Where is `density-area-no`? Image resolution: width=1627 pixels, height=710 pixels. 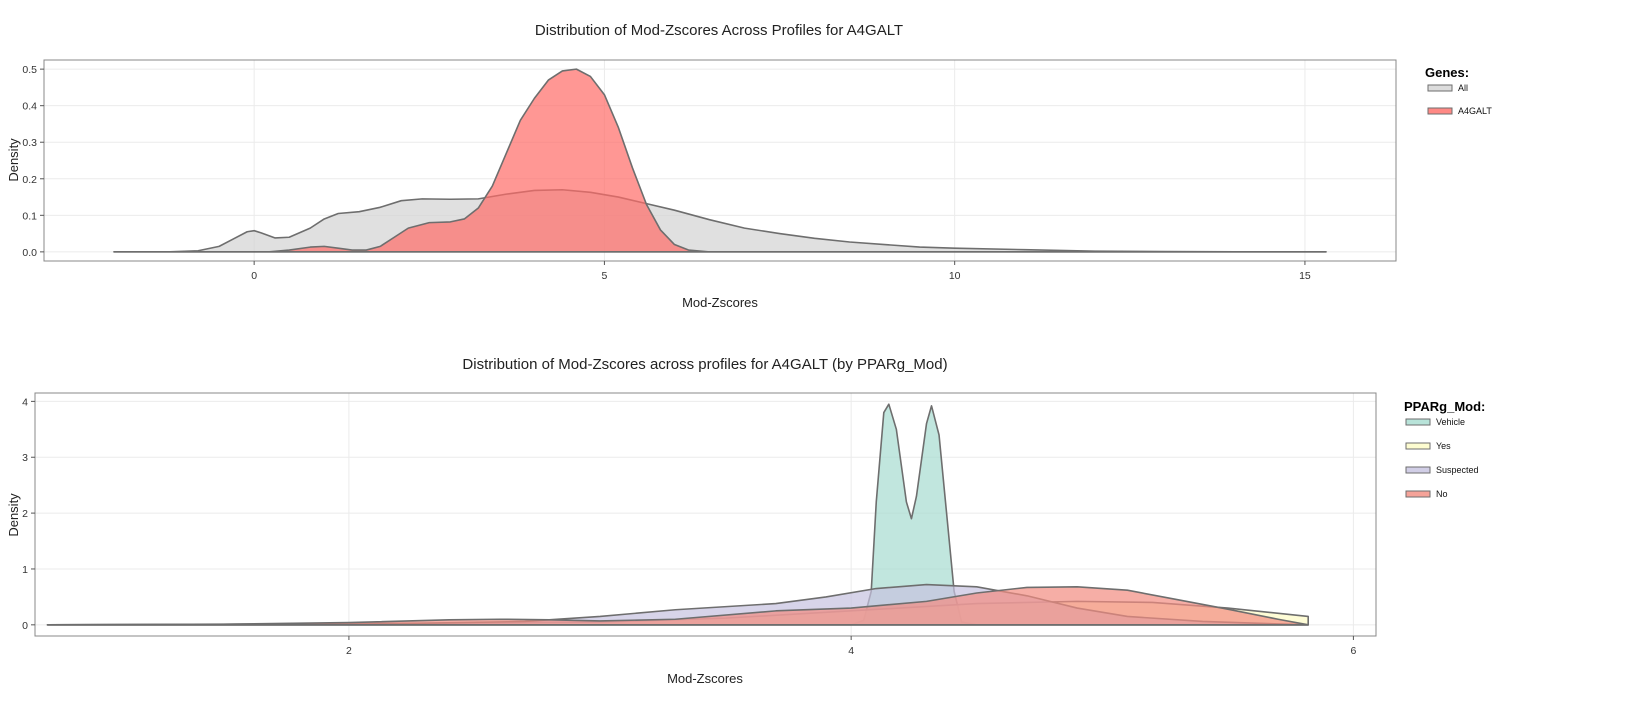
density-area-no is located at coordinates (677, 606).